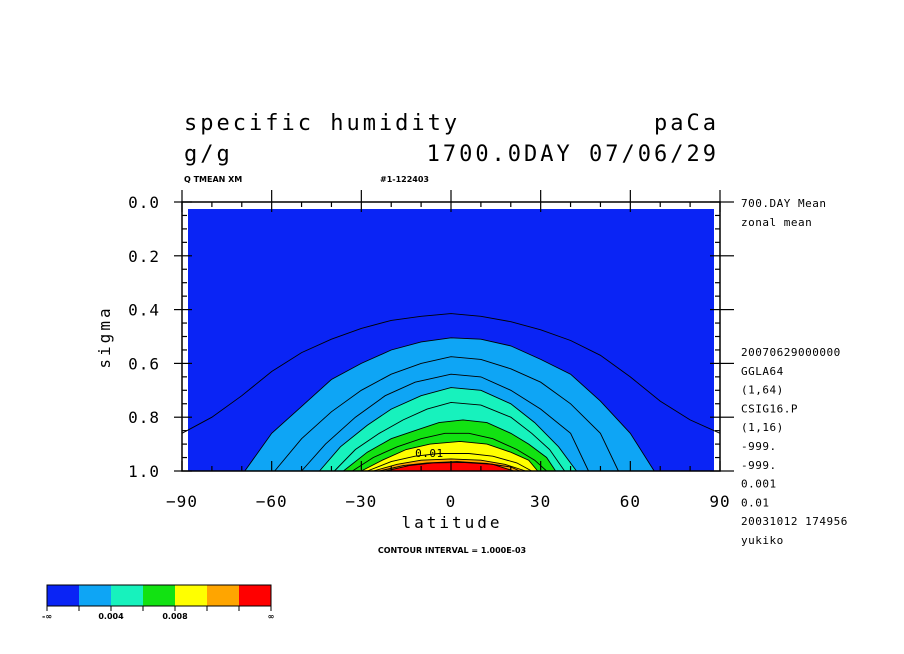  Describe the element at coordinates (144, 363) in the screenshot. I see `y-tick-label: 0.6` at that location.